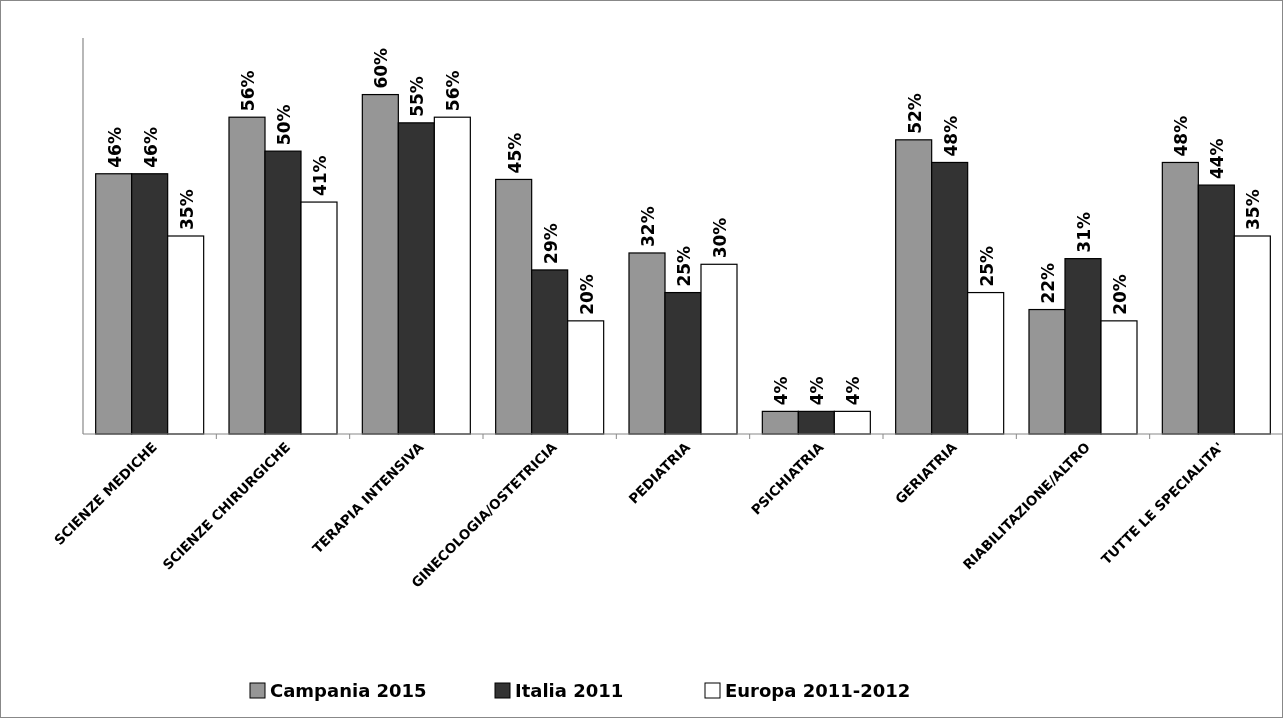  I want to click on data-label: 52%, so click(914, 113).